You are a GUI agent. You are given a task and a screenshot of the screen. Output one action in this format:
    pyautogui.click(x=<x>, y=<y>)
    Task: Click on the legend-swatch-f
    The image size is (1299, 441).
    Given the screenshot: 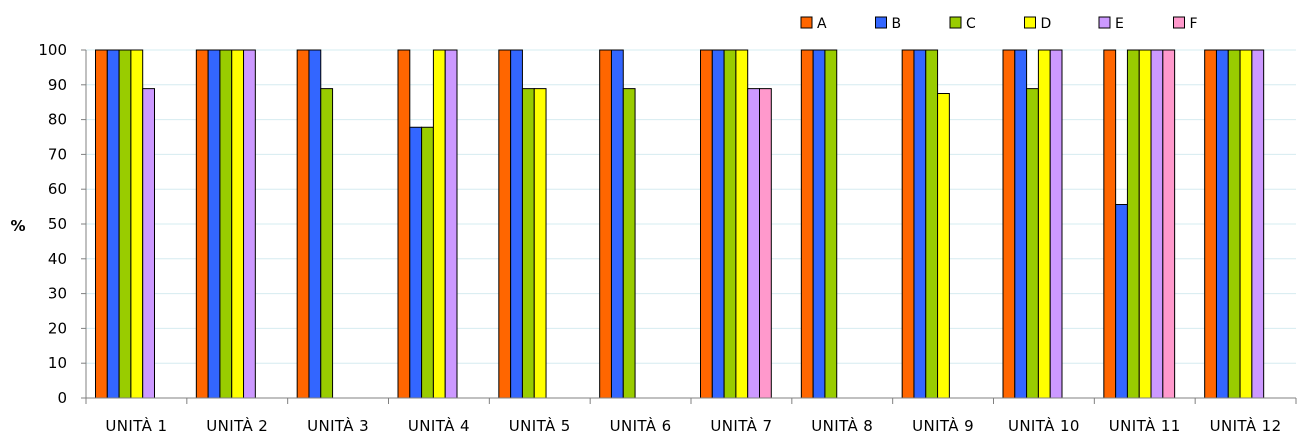 What is the action you would take?
    pyautogui.click(x=1179, y=22)
    